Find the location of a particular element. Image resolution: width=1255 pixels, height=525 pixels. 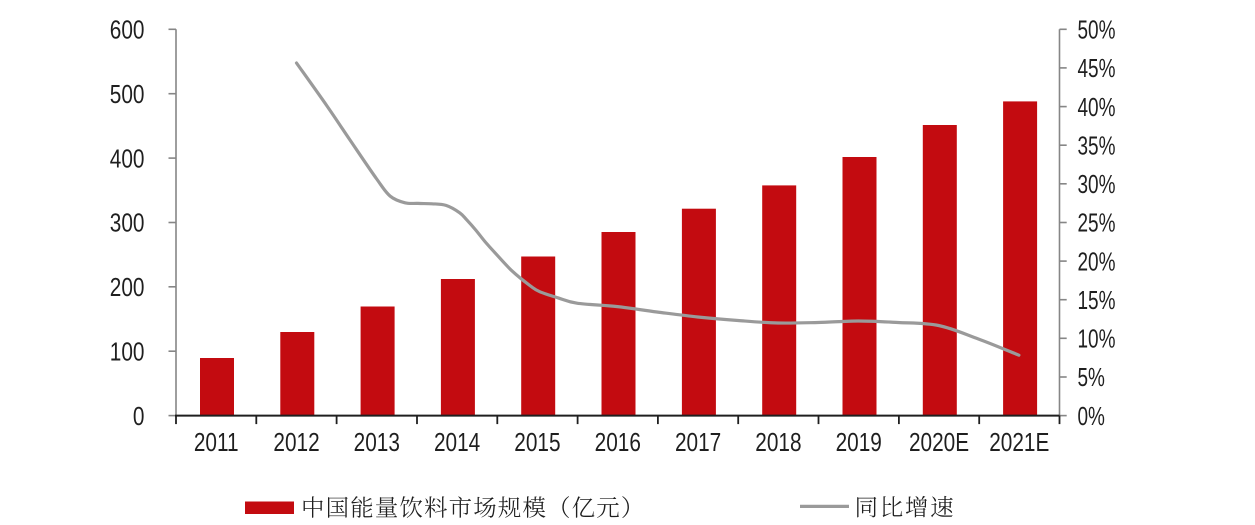

svg-text: 10% is located at coordinates (1097, 339).